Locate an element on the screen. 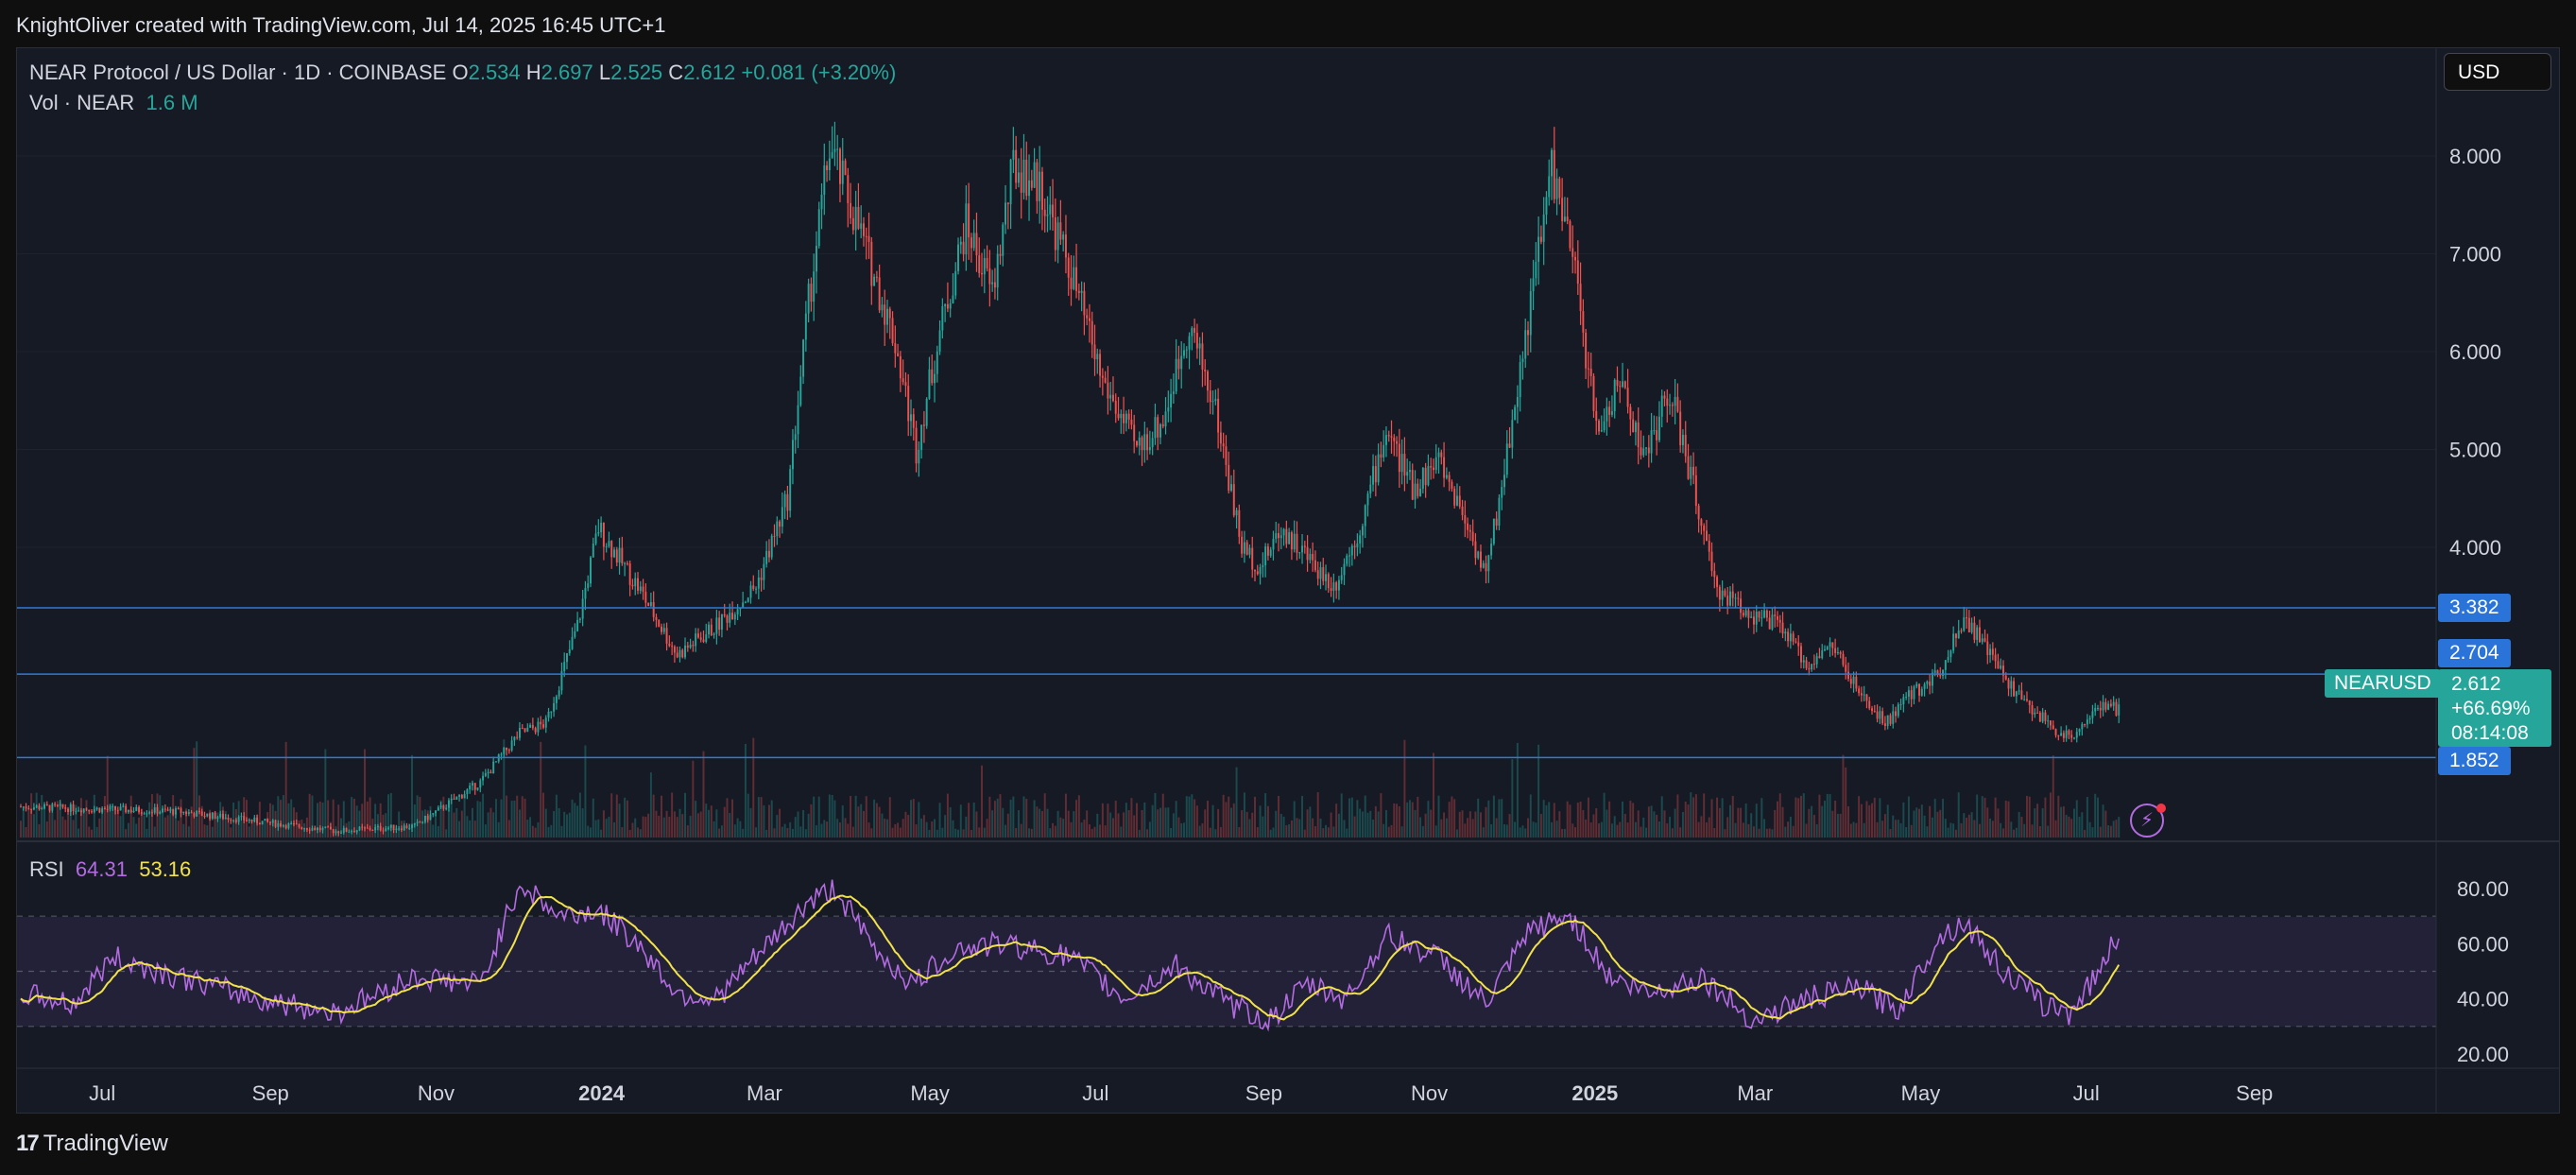 This screenshot has height=1175, width=2576. lightning-icon: ⚡ is located at coordinates (2147, 820).